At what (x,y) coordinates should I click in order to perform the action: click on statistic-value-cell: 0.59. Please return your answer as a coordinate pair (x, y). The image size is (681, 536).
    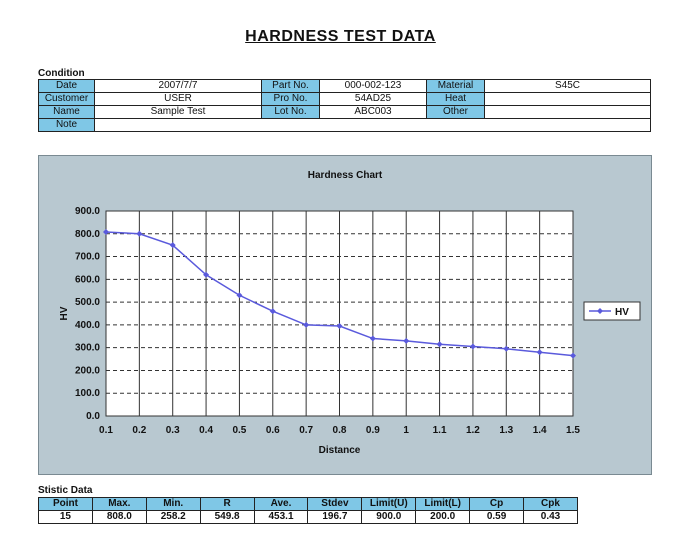
    Looking at the image, I should click on (497, 517).